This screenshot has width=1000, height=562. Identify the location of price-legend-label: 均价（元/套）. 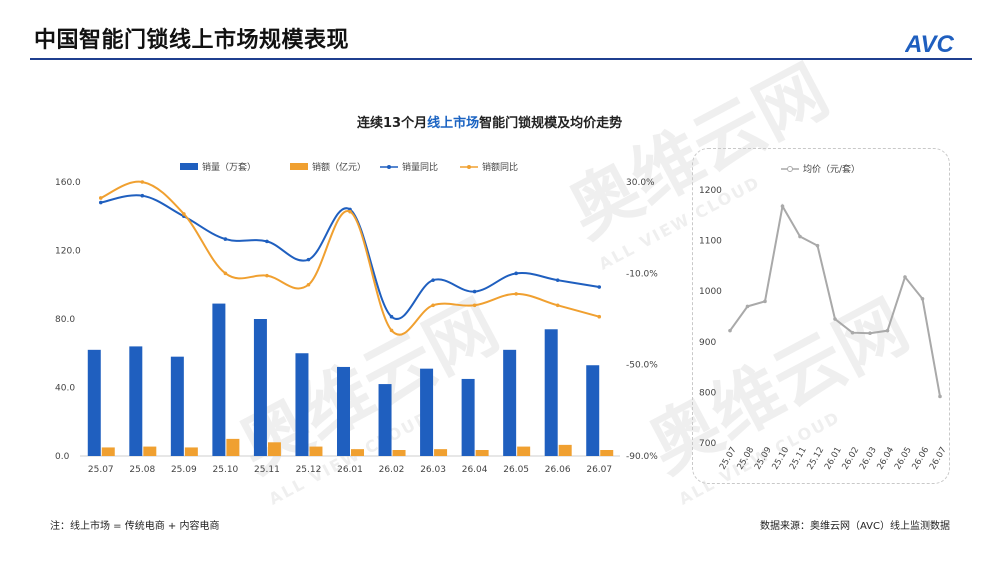
(831, 169).